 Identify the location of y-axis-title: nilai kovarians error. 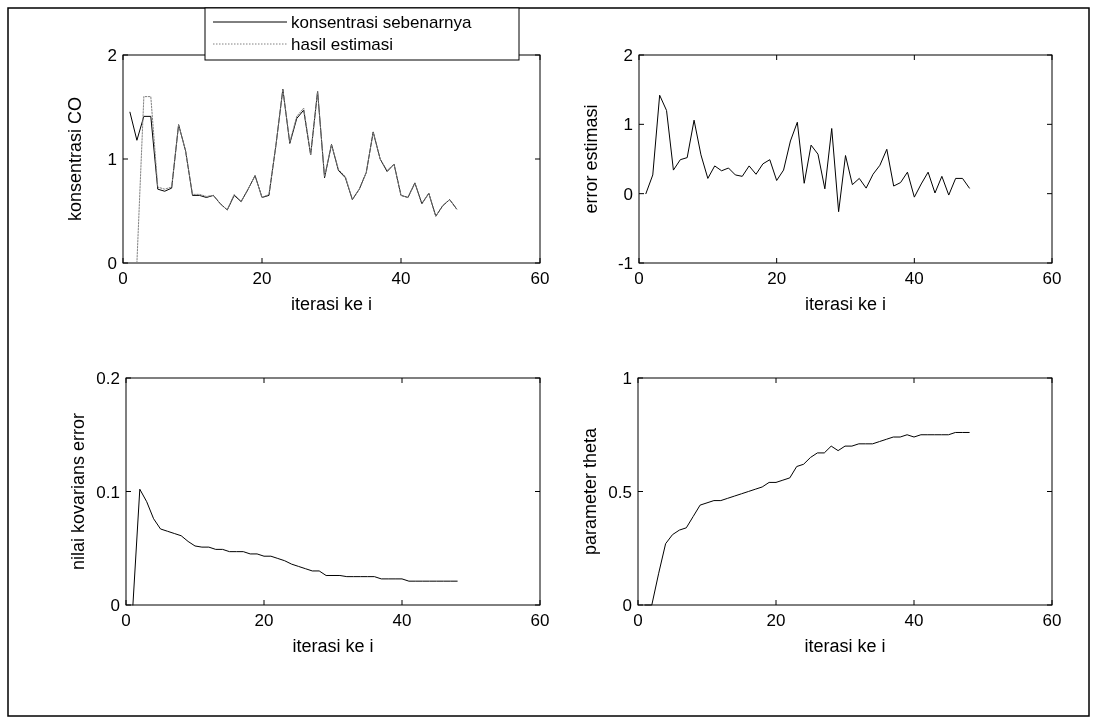
(78, 491).